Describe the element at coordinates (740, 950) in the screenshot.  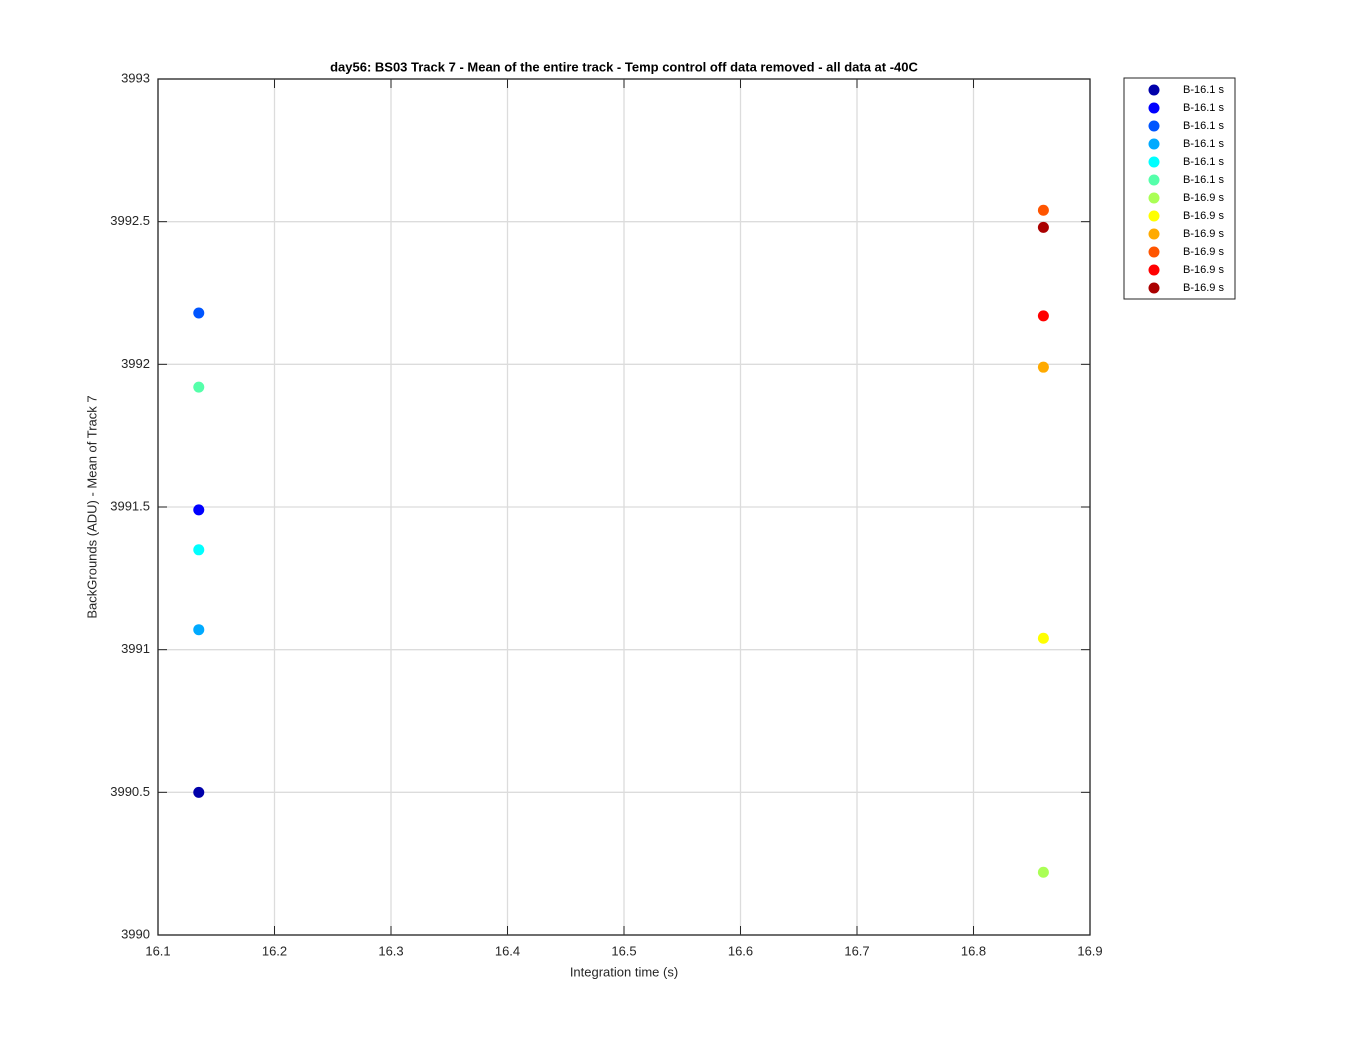
I see `x-tick-label: 16.6` at that location.